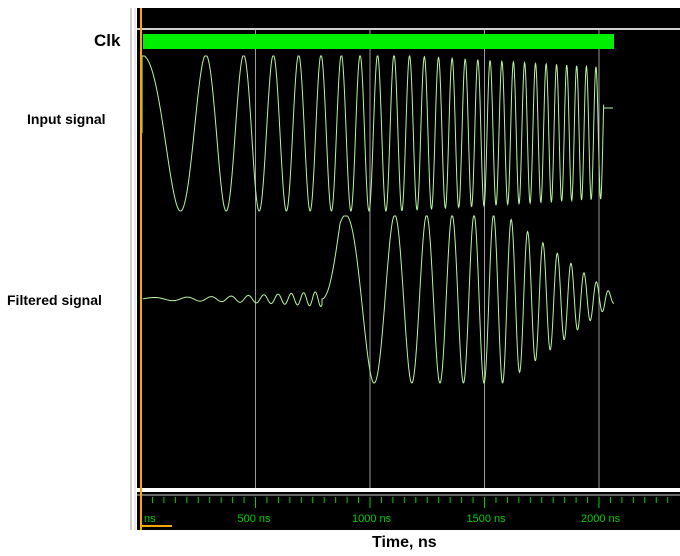 Image resolution: width=680 pixels, height=556 pixels. I want to click on timeline-ticks, so click(404, 502).